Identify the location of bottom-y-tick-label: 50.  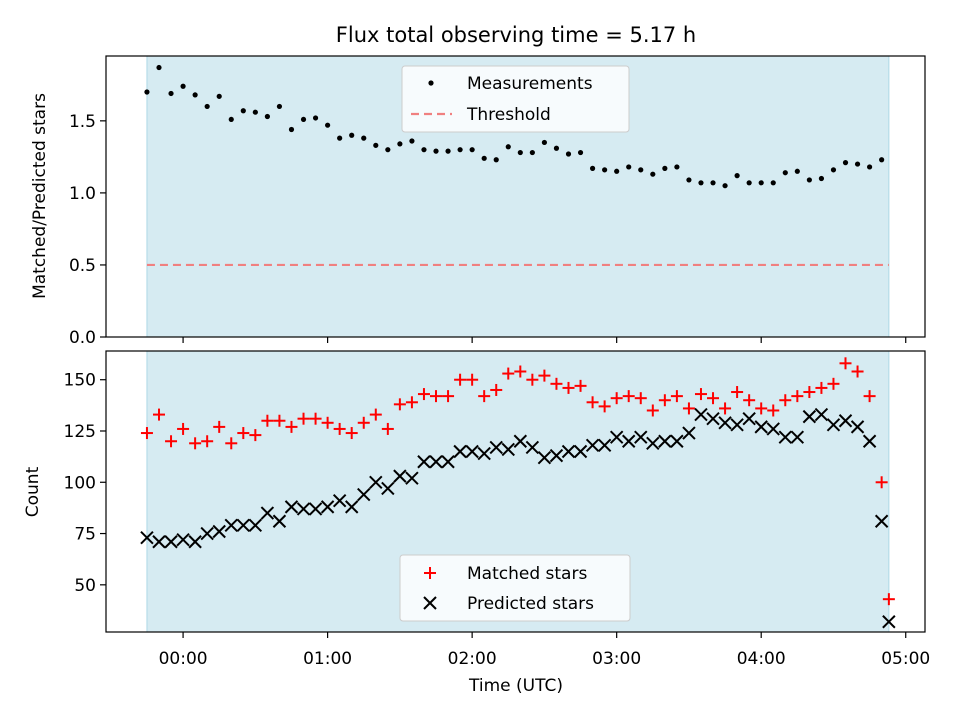
(85, 586).